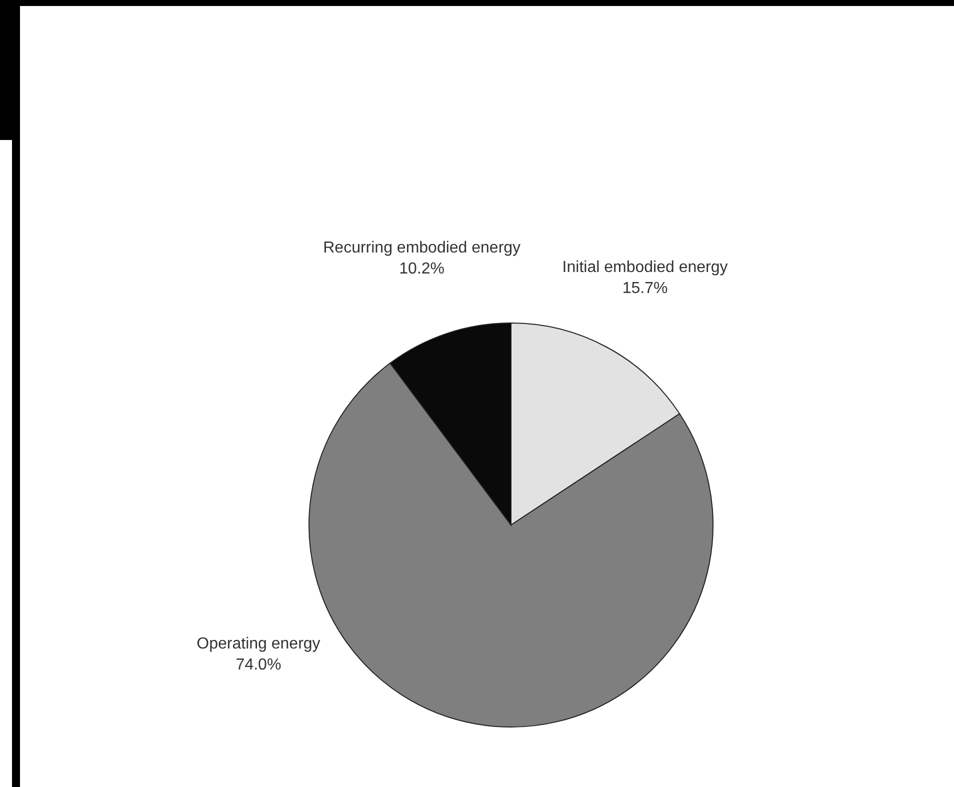 The image size is (954, 787). Describe the element at coordinates (645, 288) in the screenshot. I see `data-label: 15.7%` at that location.